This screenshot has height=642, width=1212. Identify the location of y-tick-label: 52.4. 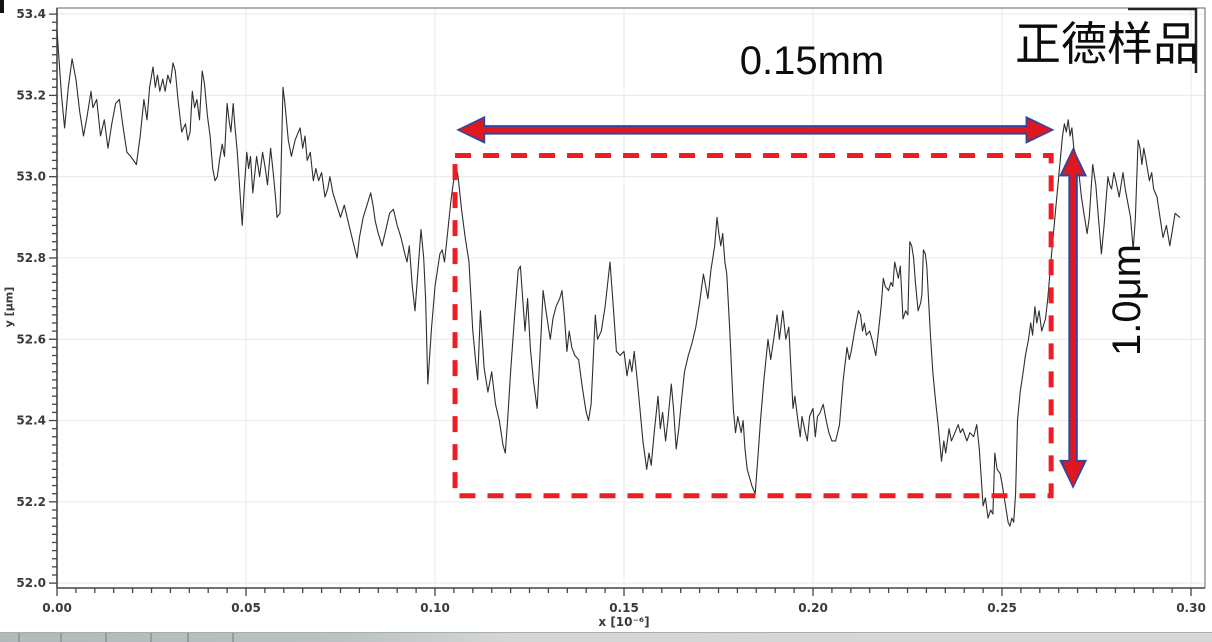
(31, 421).